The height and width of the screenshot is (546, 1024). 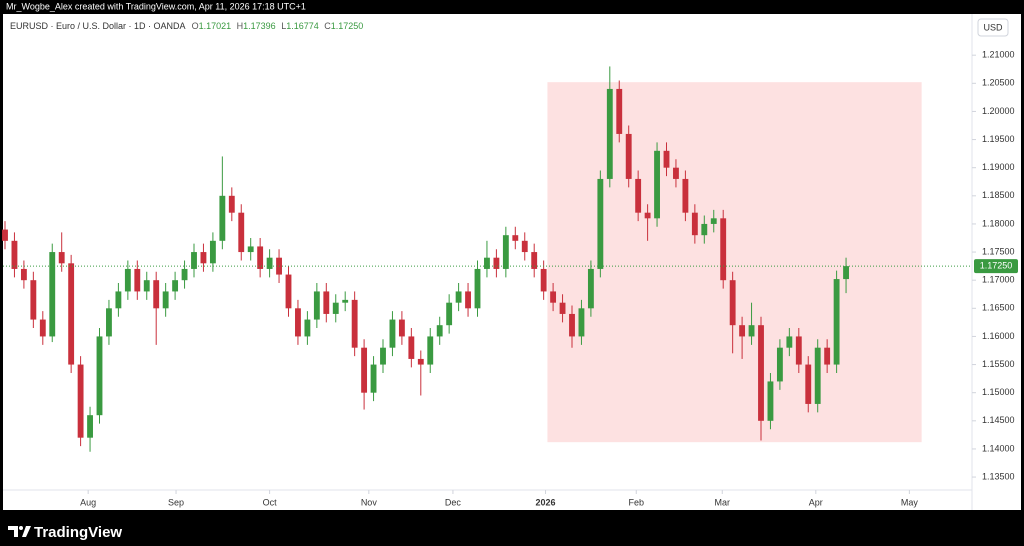 What do you see at coordinates (998, 448) in the screenshot?
I see `y-tick-label: 1.14000` at bounding box center [998, 448].